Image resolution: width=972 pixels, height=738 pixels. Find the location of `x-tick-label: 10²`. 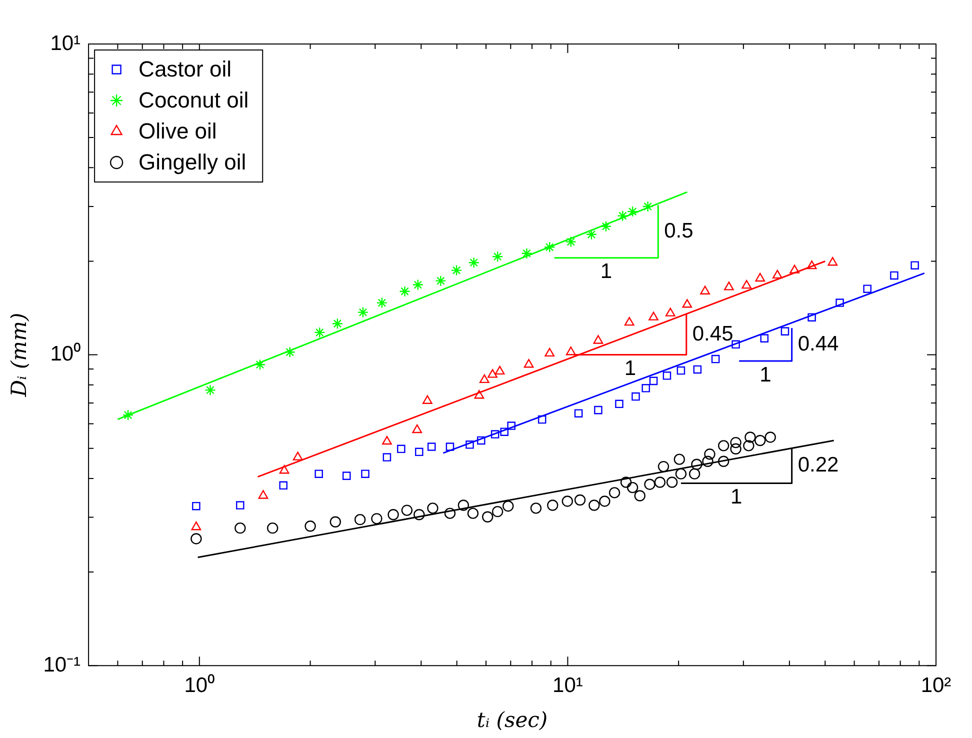

x-tick-label: 10² is located at coordinates (936, 685).